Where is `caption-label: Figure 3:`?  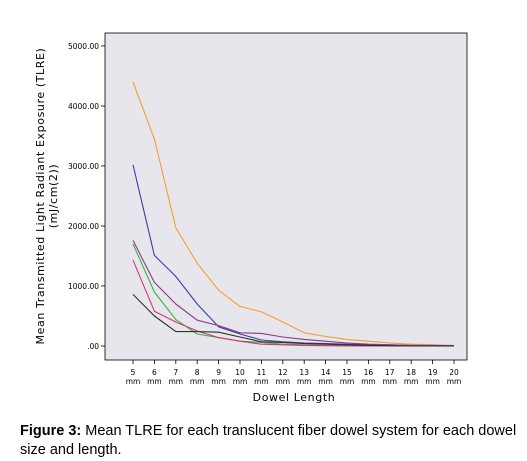 caption-label: Figure 3: is located at coordinates (51, 431).